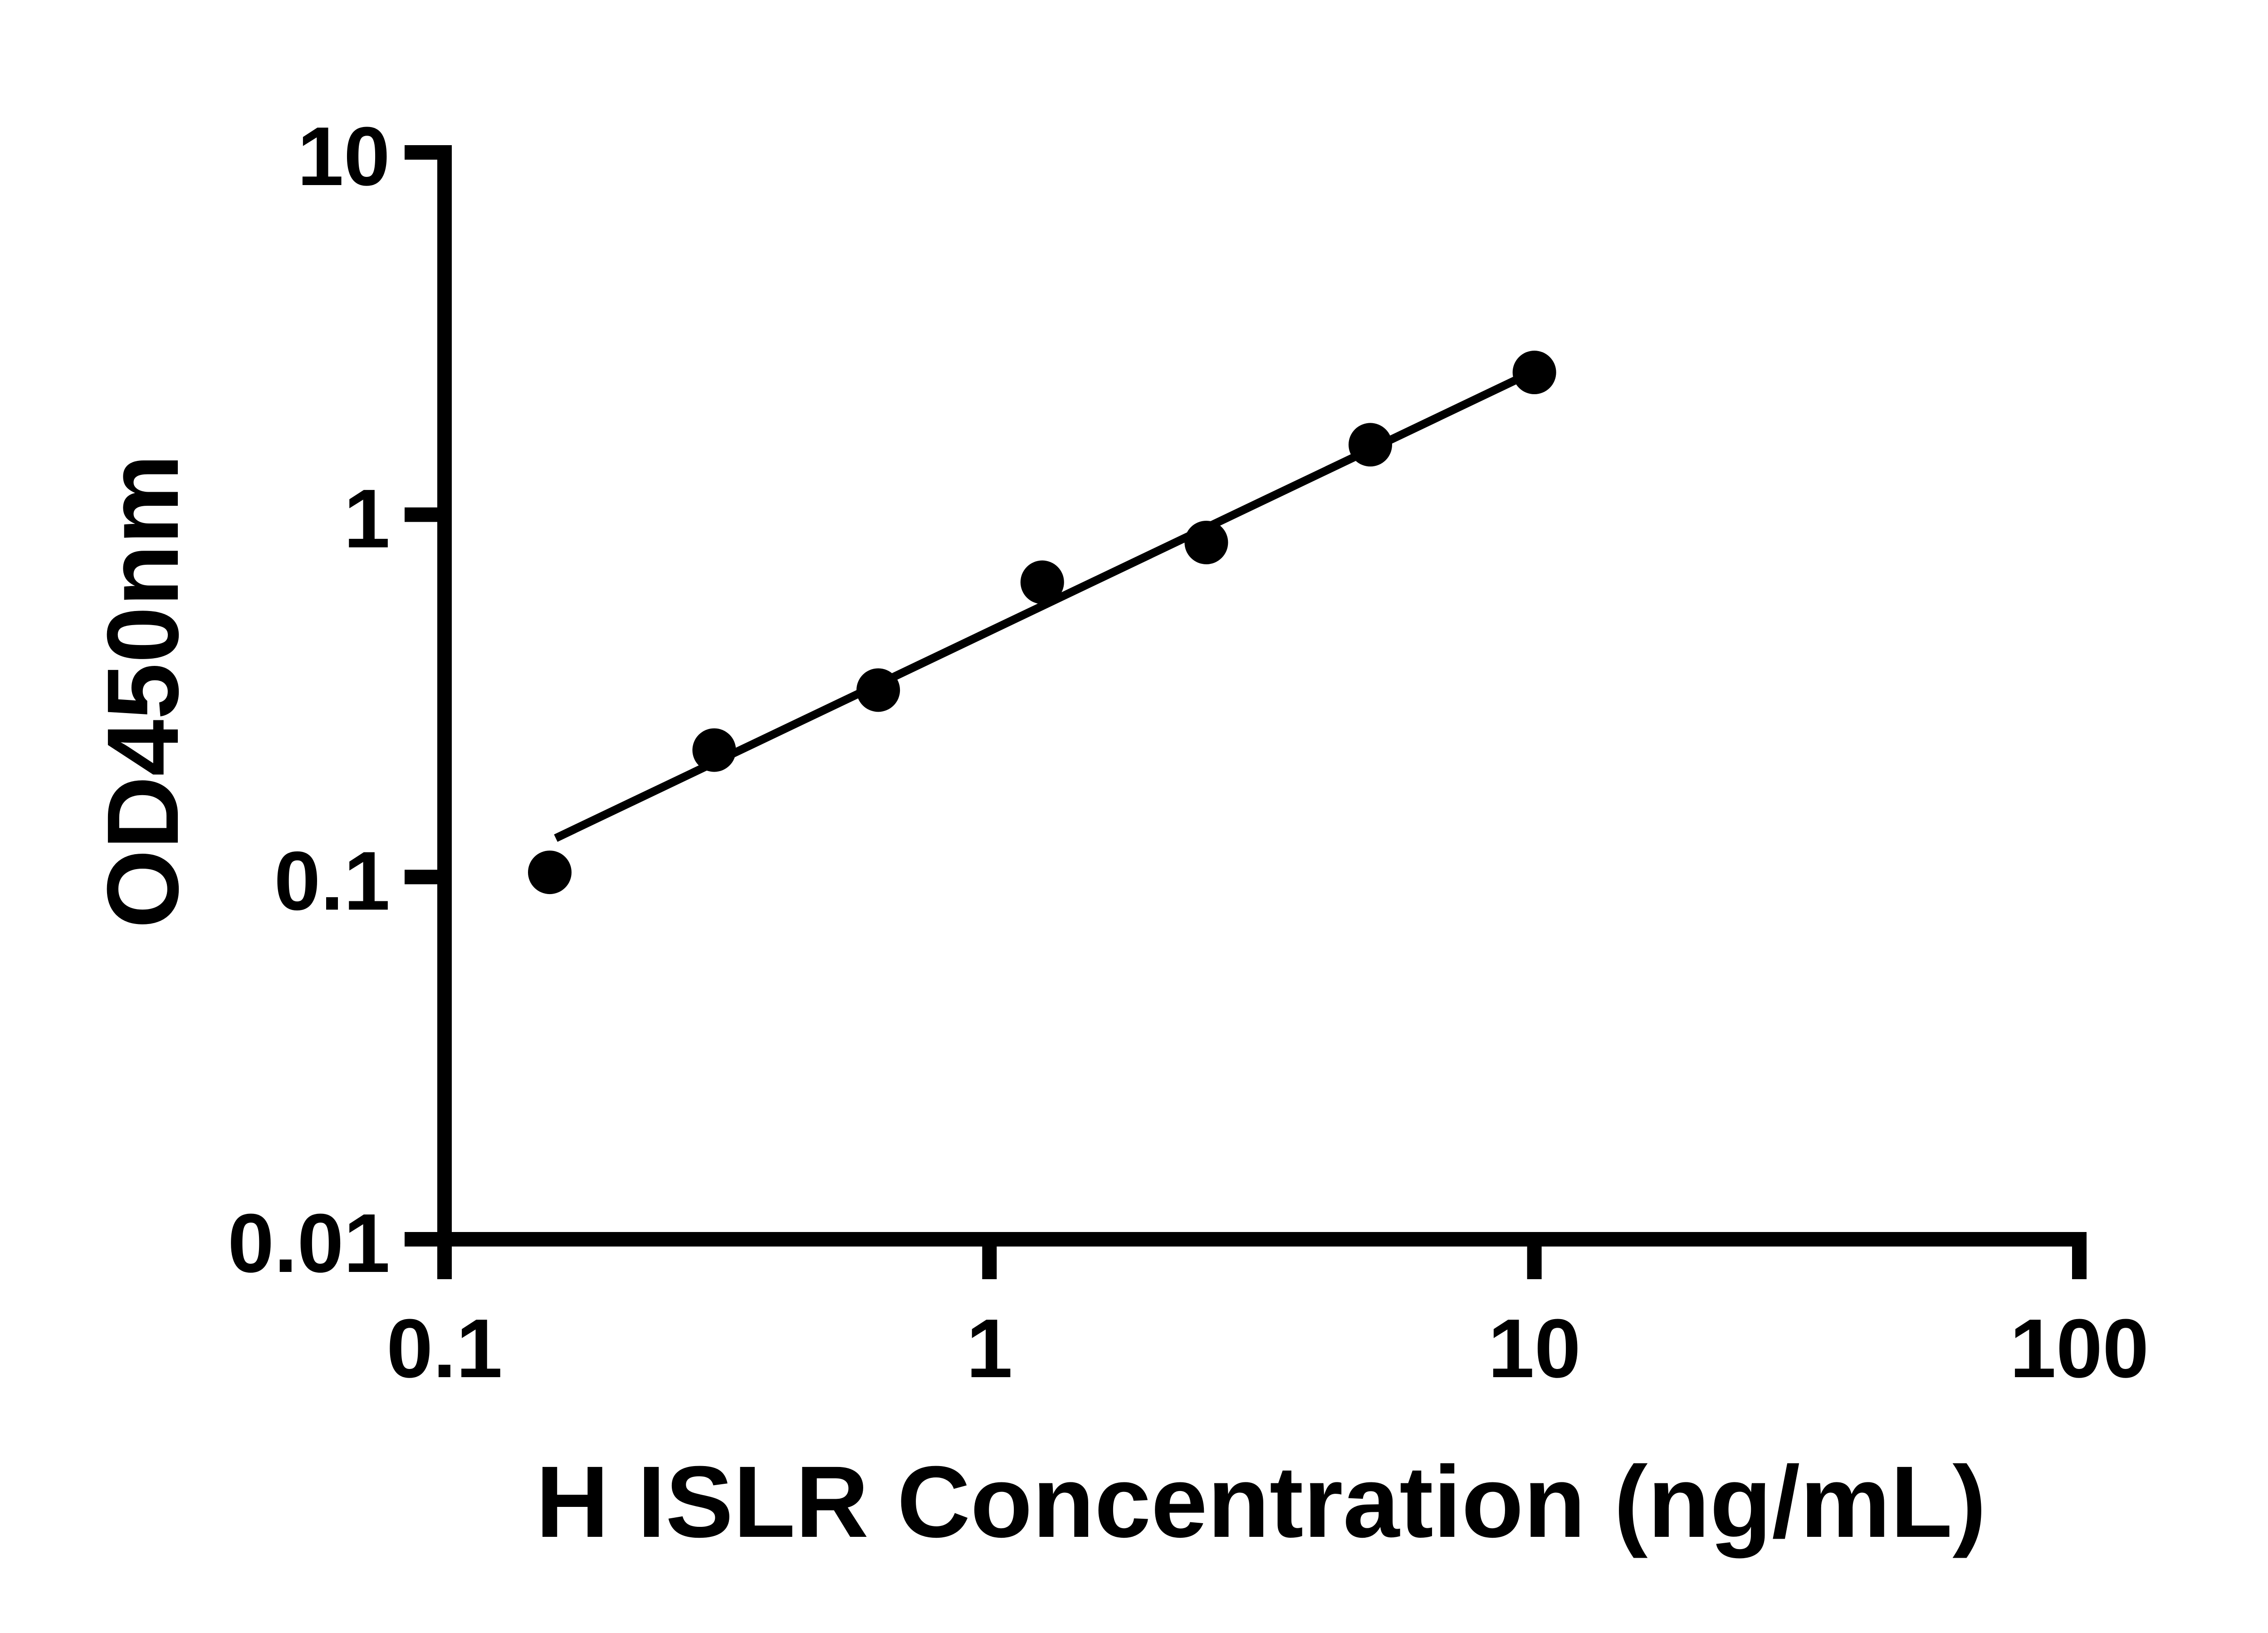  I want to click on x-tick-label: 1, so click(989, 1348).